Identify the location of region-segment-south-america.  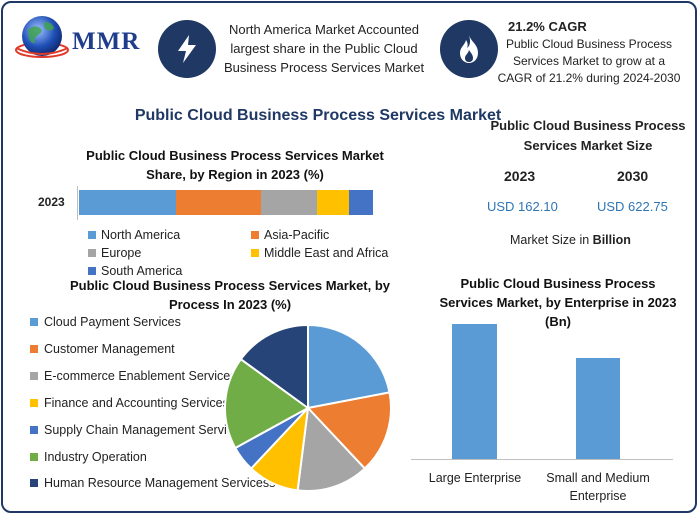
(361, 202).